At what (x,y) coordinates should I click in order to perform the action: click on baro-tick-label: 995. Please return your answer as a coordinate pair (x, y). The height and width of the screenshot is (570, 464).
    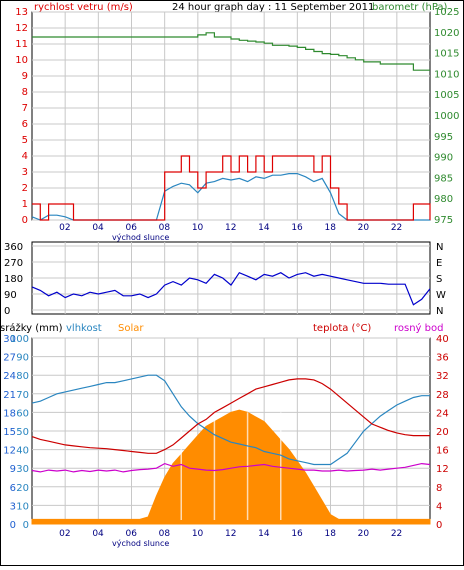
    Looking at the image, I should click on (443, 137).